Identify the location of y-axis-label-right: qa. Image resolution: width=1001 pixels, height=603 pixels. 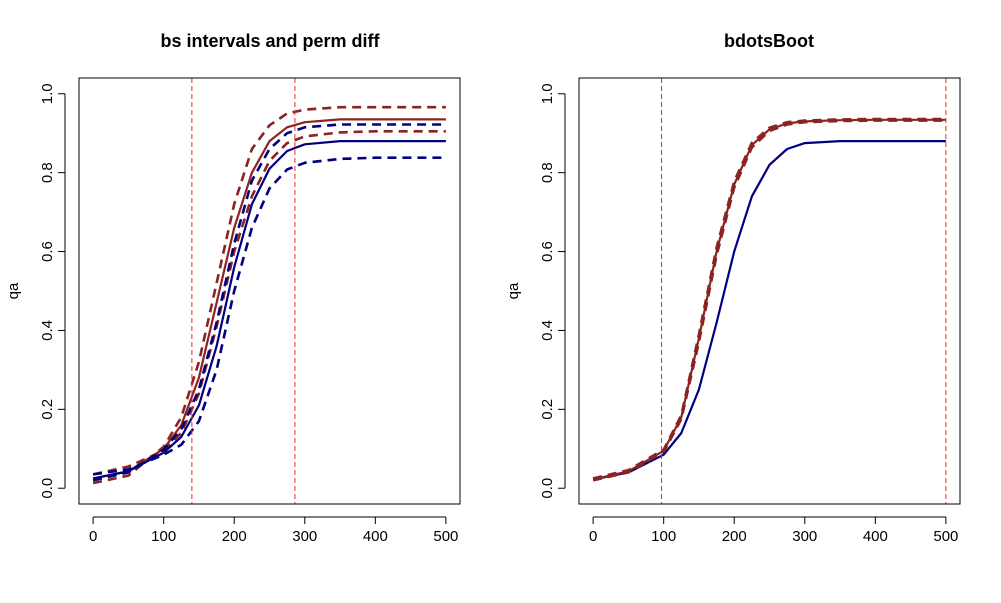
(513, 290).